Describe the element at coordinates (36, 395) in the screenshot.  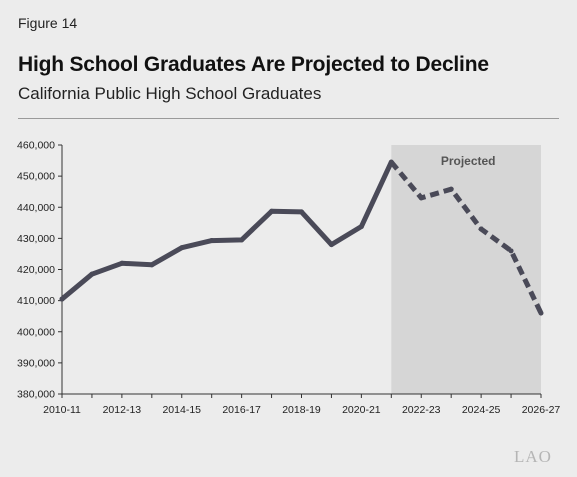
I see `y-tick-label: 380,000` at that location.